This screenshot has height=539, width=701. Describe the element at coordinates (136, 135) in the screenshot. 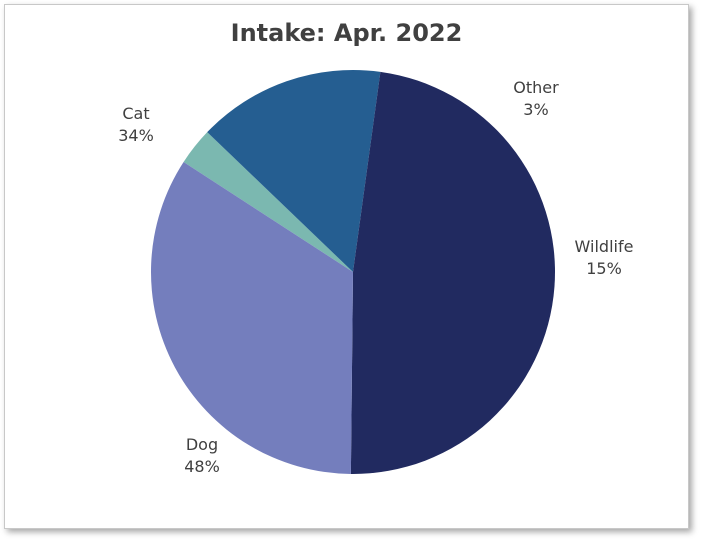

I see `slice-value-cat: 34%` at that location.